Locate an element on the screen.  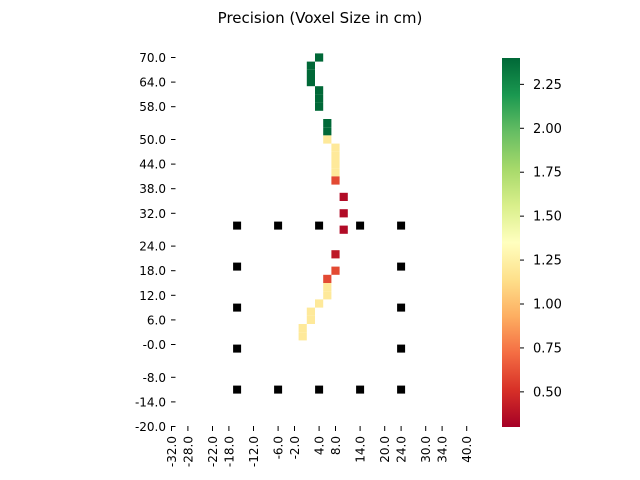
y-tick-label: -0.0 is located at coordinates (154, 345).